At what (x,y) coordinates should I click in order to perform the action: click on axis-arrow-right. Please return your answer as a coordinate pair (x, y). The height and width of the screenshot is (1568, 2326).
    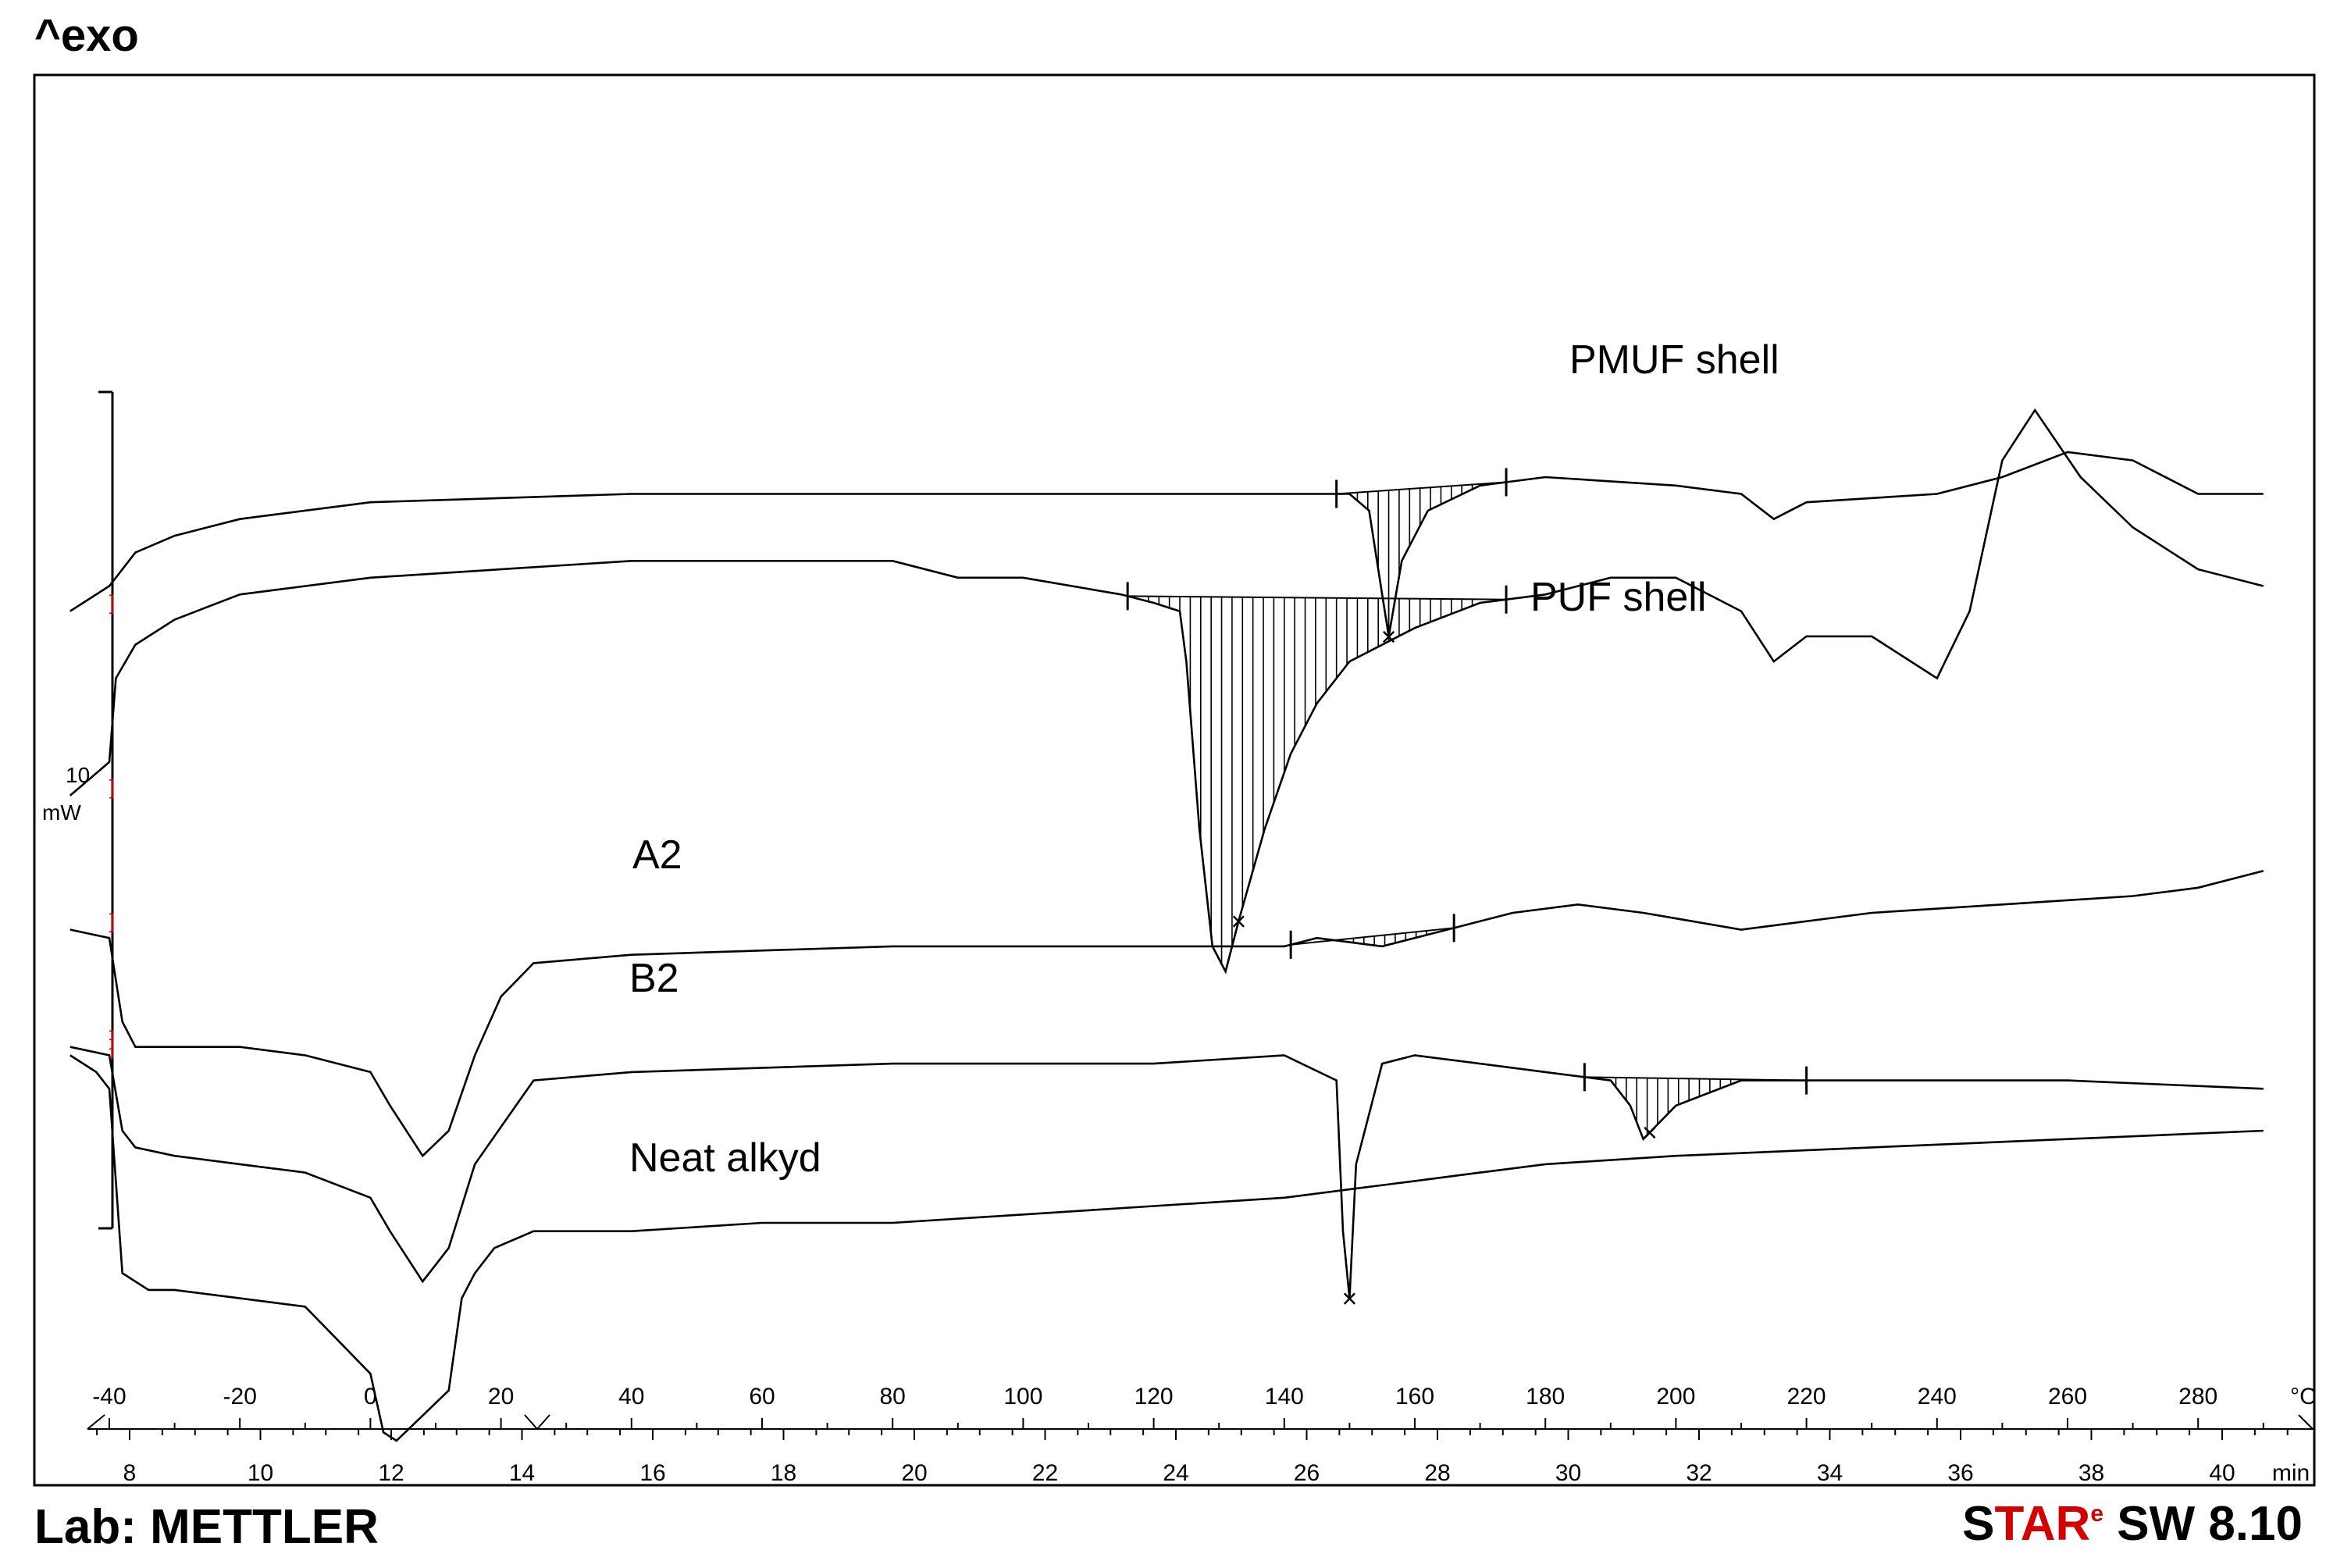
    Looking at the image, I should click on (2306, 1422).